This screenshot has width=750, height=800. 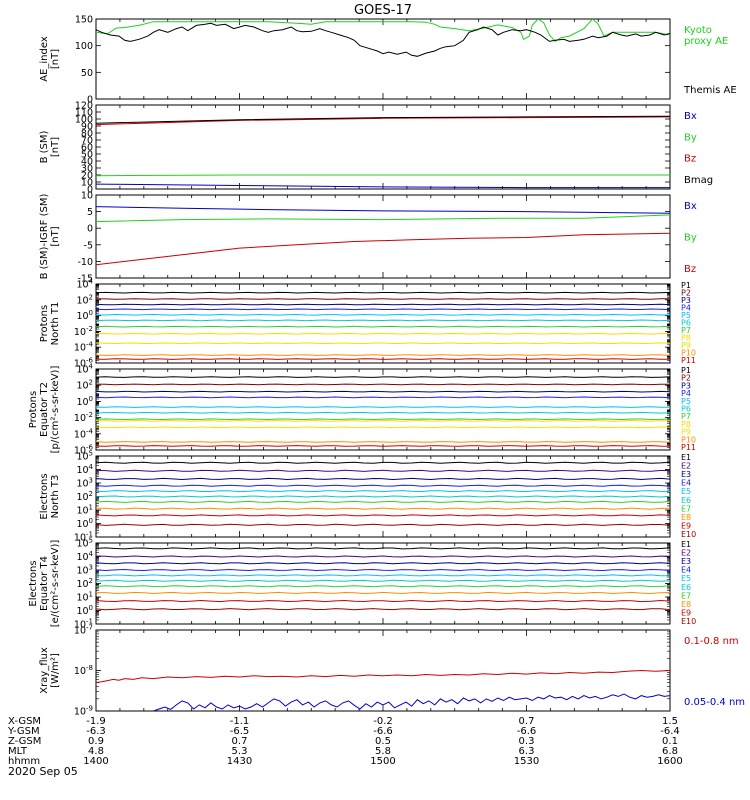 What do you see at coordinates (96, 741) in the screenshot?
I see `time-axis-value: 0.9` at bounding box center [96, 741].